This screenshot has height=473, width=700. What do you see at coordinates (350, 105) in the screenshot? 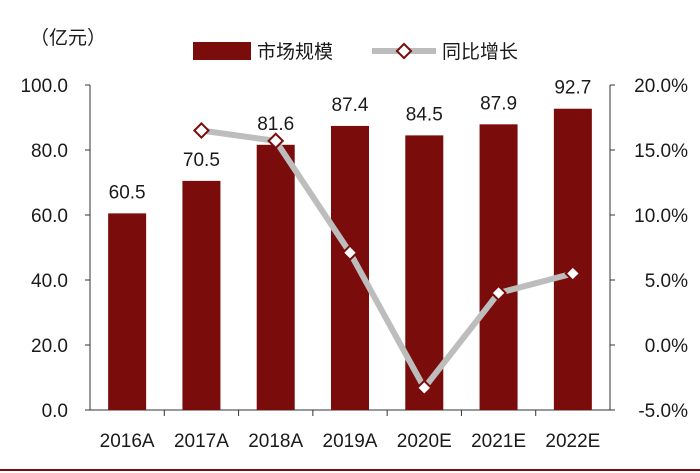
I see `bar-value-label: 87.4` at bounding box center [350, 105].